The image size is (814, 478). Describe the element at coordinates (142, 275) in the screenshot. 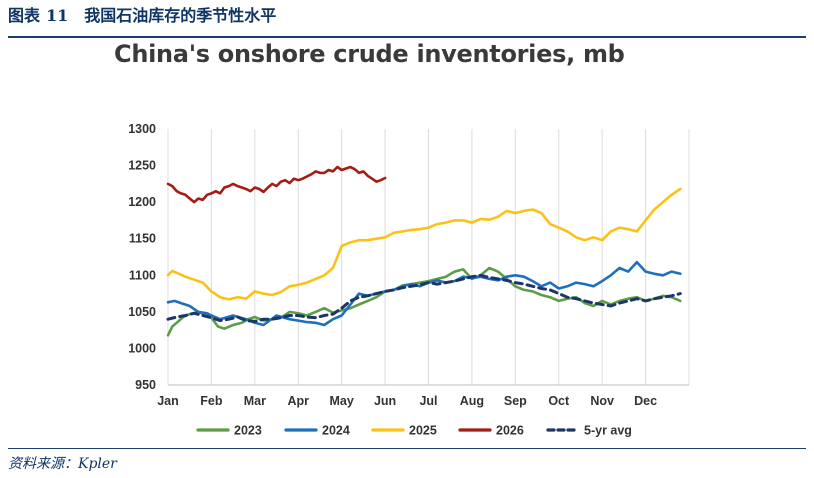

I see `y-tick-label: 1100` at that location.